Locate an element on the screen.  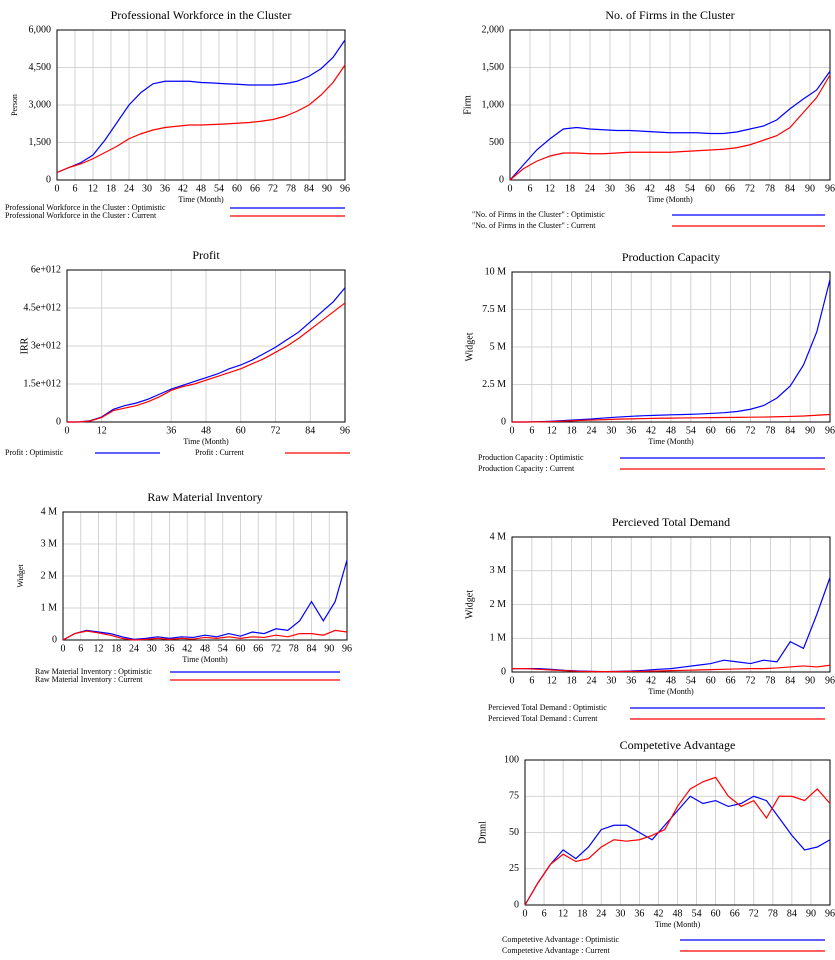
chart-title: Percieved Total Demand is located at coordinates (671, 522).